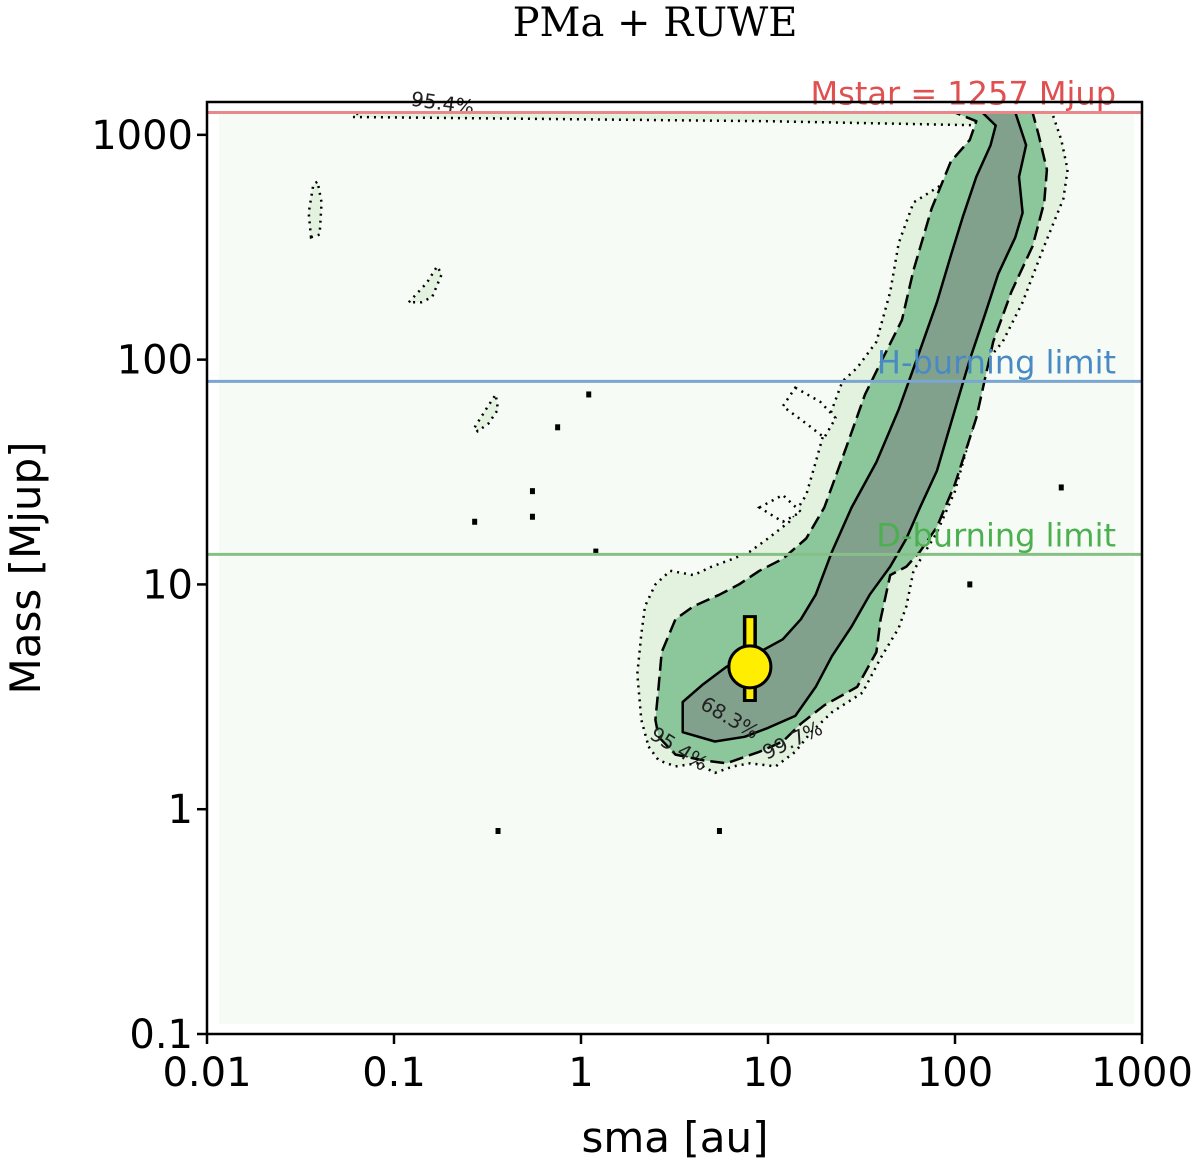  What do you see at coordinates (955, 1073) in the screenshot?
I see `x-tick-label: 100` at bounding box center [955, 1073].